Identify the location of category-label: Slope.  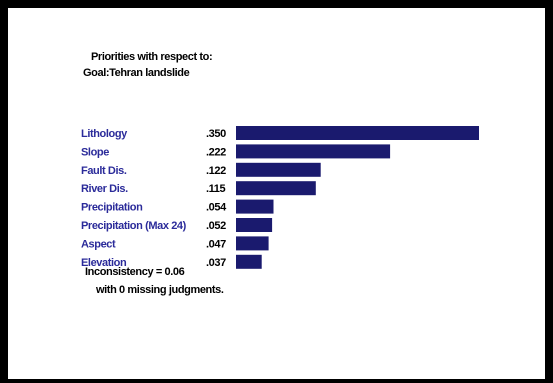
(95, 152).